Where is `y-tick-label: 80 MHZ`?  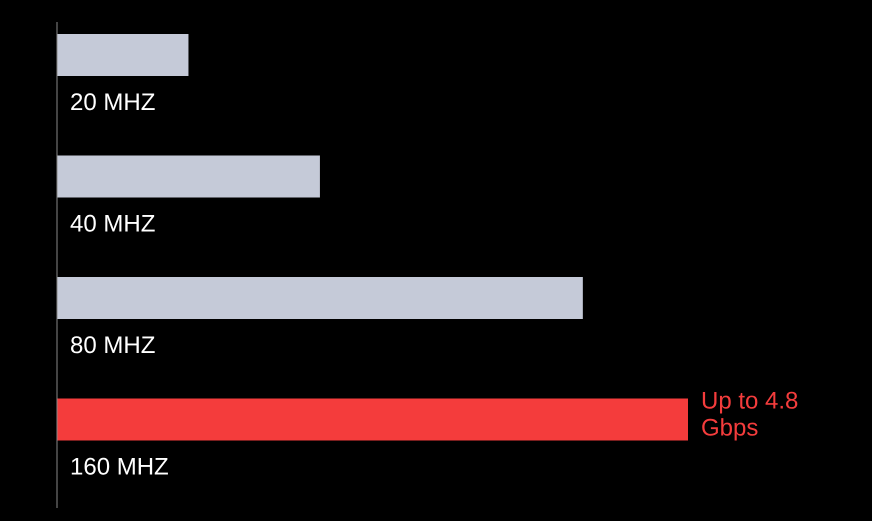
y-tick-label: 80 MHZ is located at coordinates (113, 345).